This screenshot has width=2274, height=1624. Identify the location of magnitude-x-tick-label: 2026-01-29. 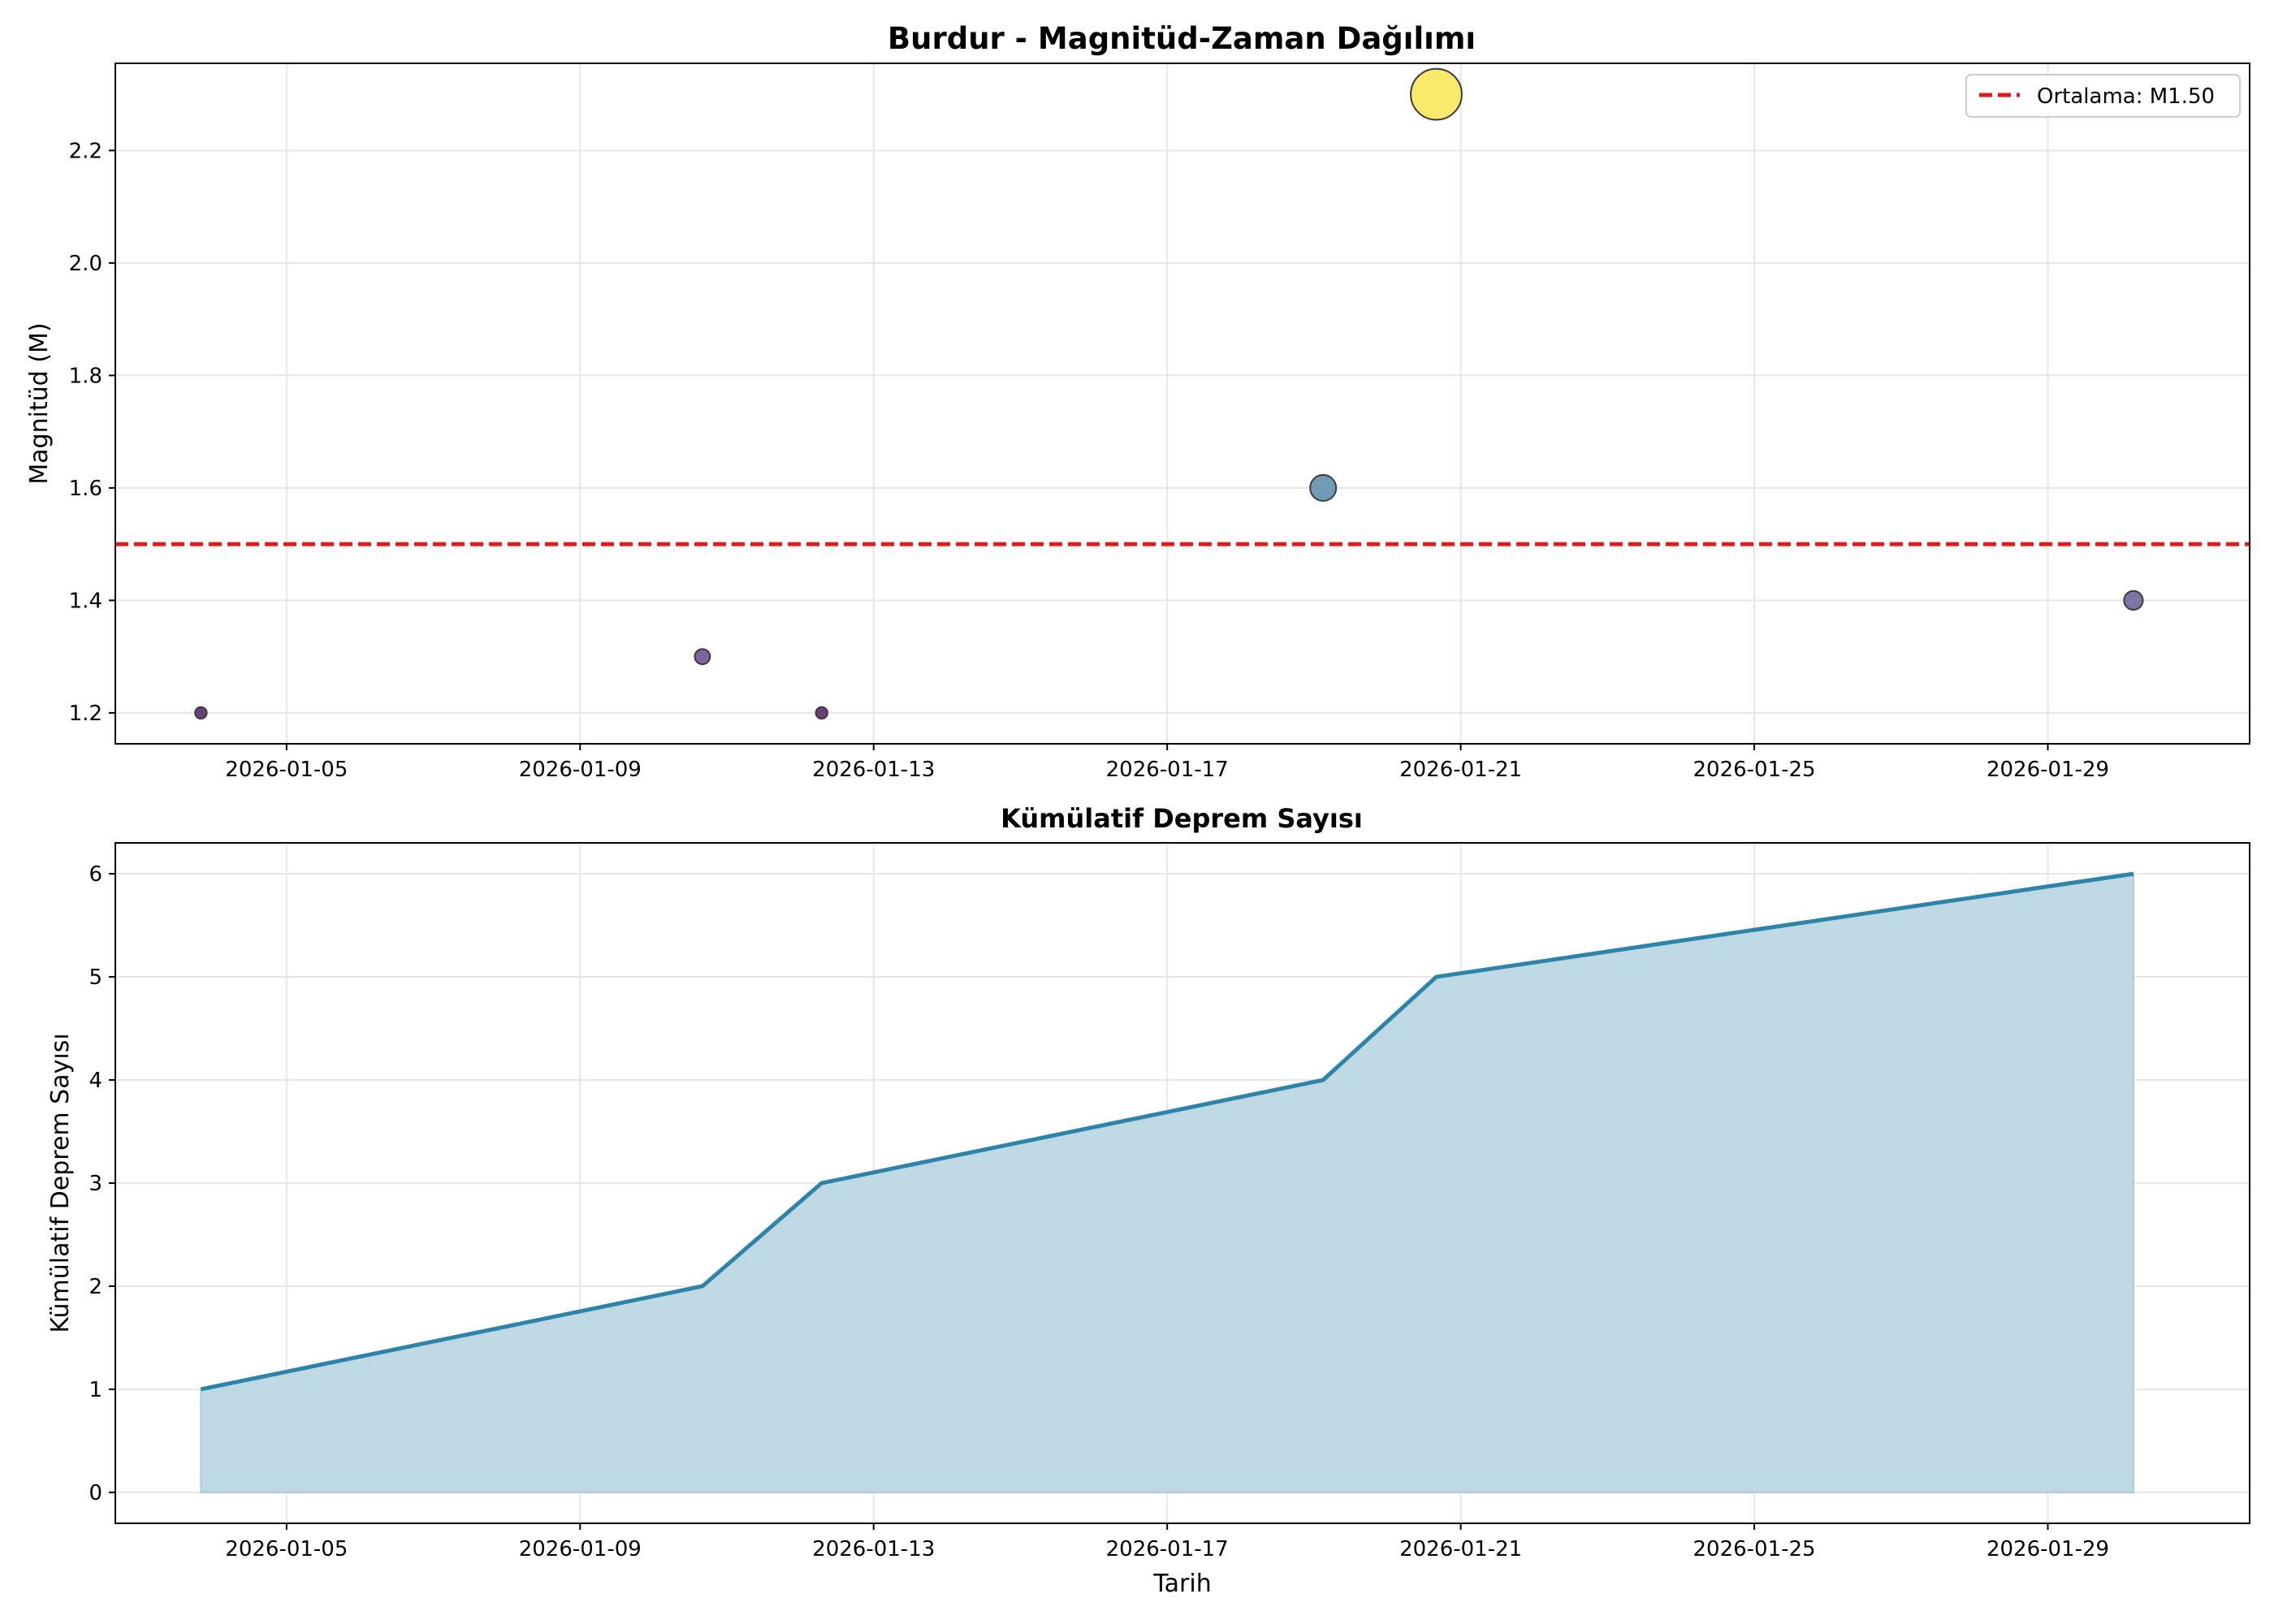
(2048, 770).